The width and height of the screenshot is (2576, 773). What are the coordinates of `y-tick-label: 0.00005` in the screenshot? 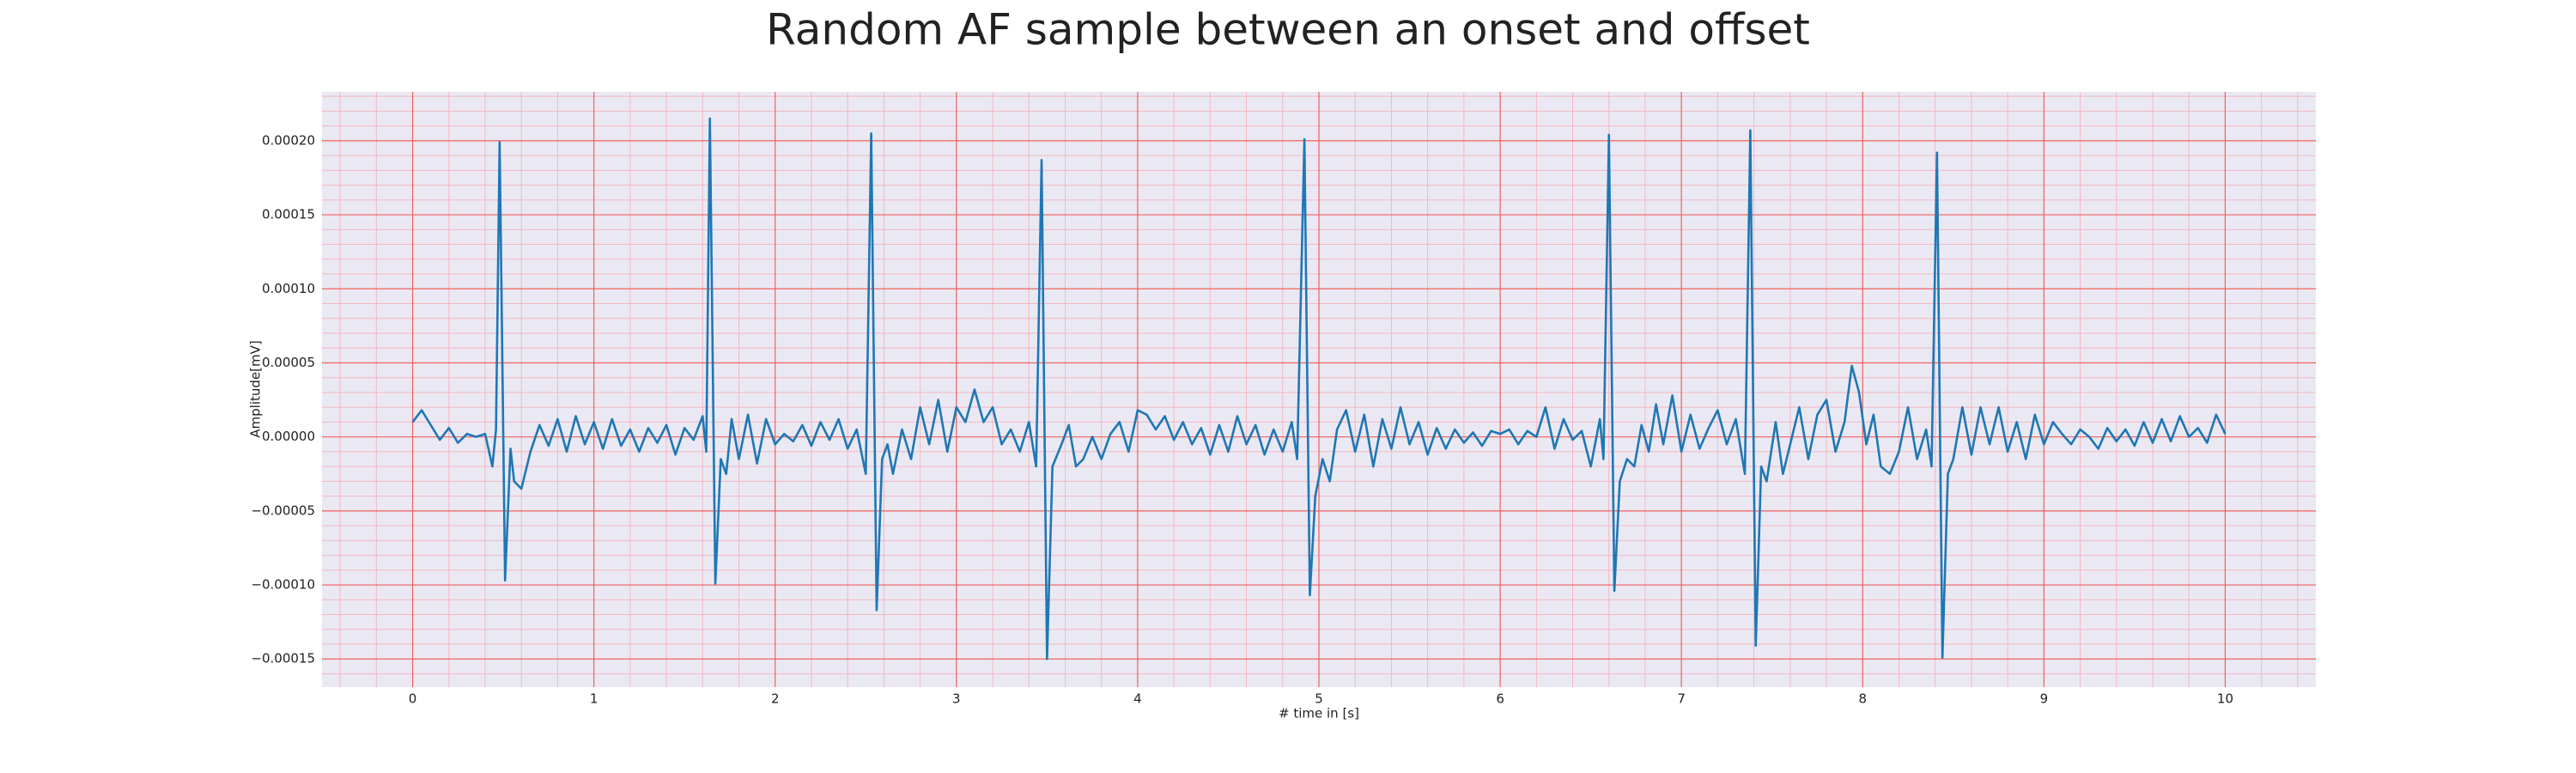 It's located at (289, 362).